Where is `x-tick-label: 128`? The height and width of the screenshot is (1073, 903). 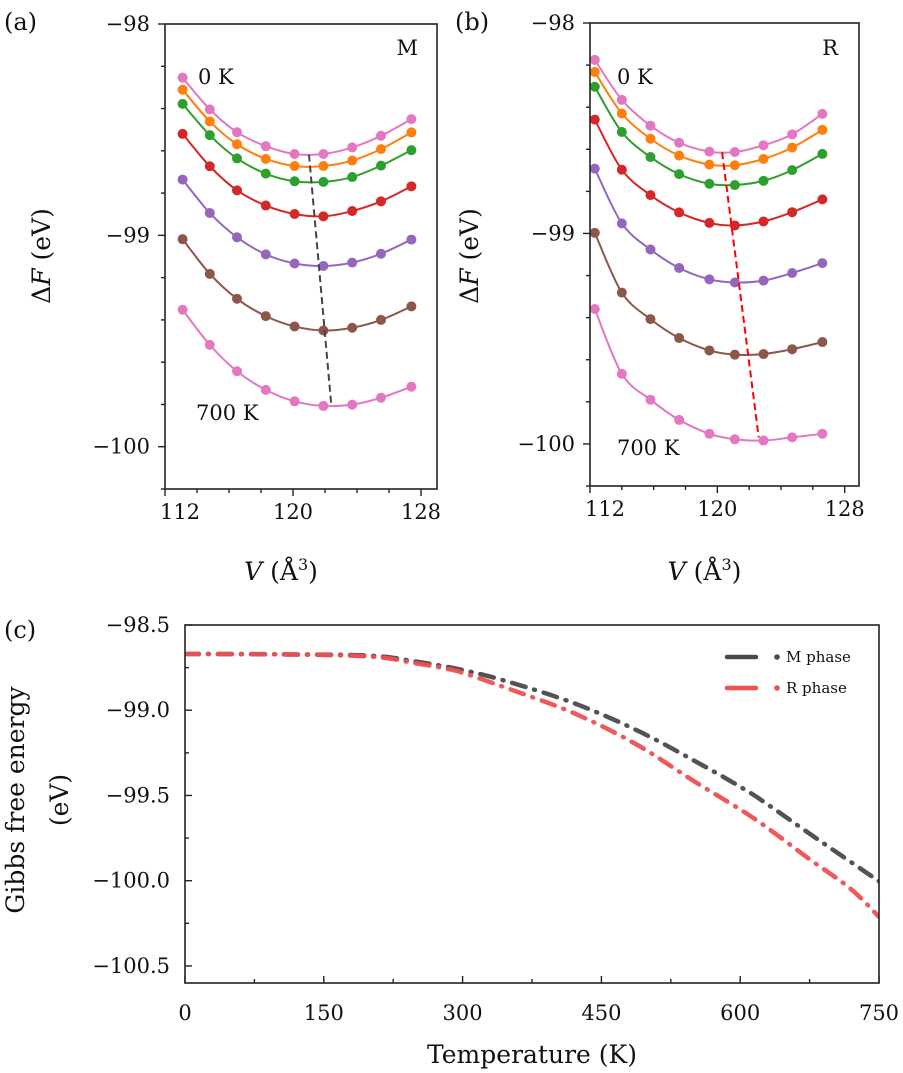 x-tick-label: 128 is located at coordinates (421, 512).